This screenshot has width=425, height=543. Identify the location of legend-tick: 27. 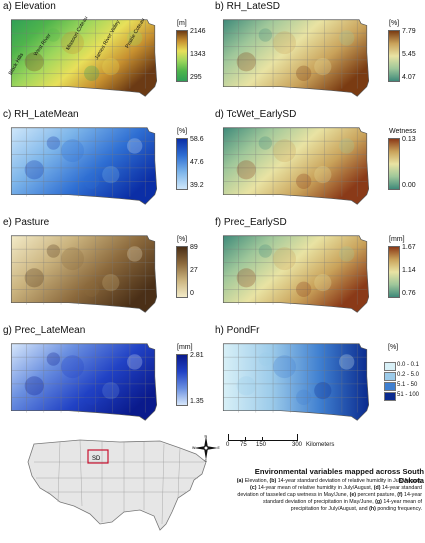
(194, 270).